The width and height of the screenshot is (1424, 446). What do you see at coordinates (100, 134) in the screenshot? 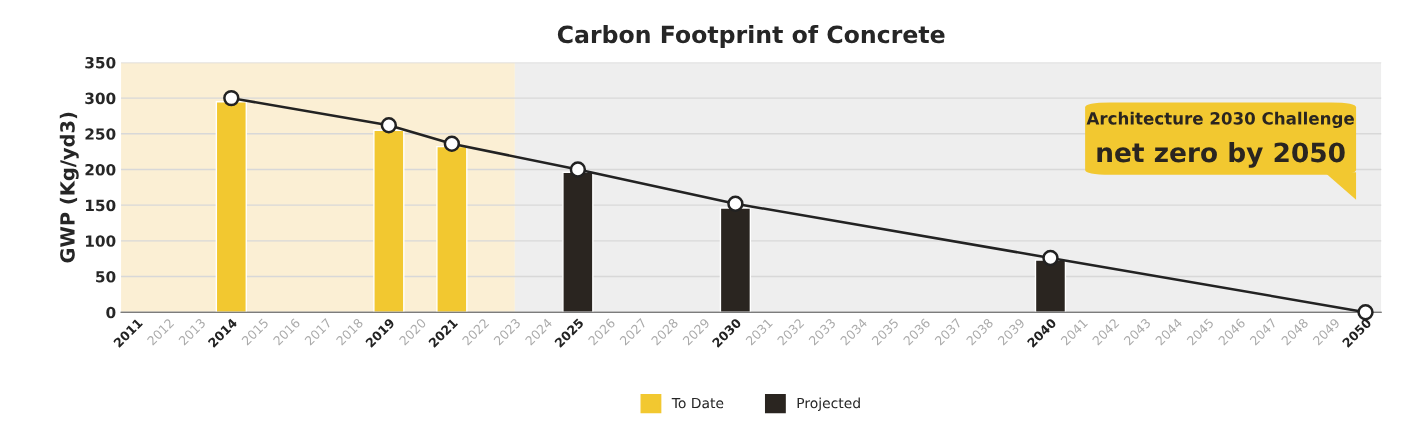
I see `y-tick-label: 250` at bounding box center [100, 134].